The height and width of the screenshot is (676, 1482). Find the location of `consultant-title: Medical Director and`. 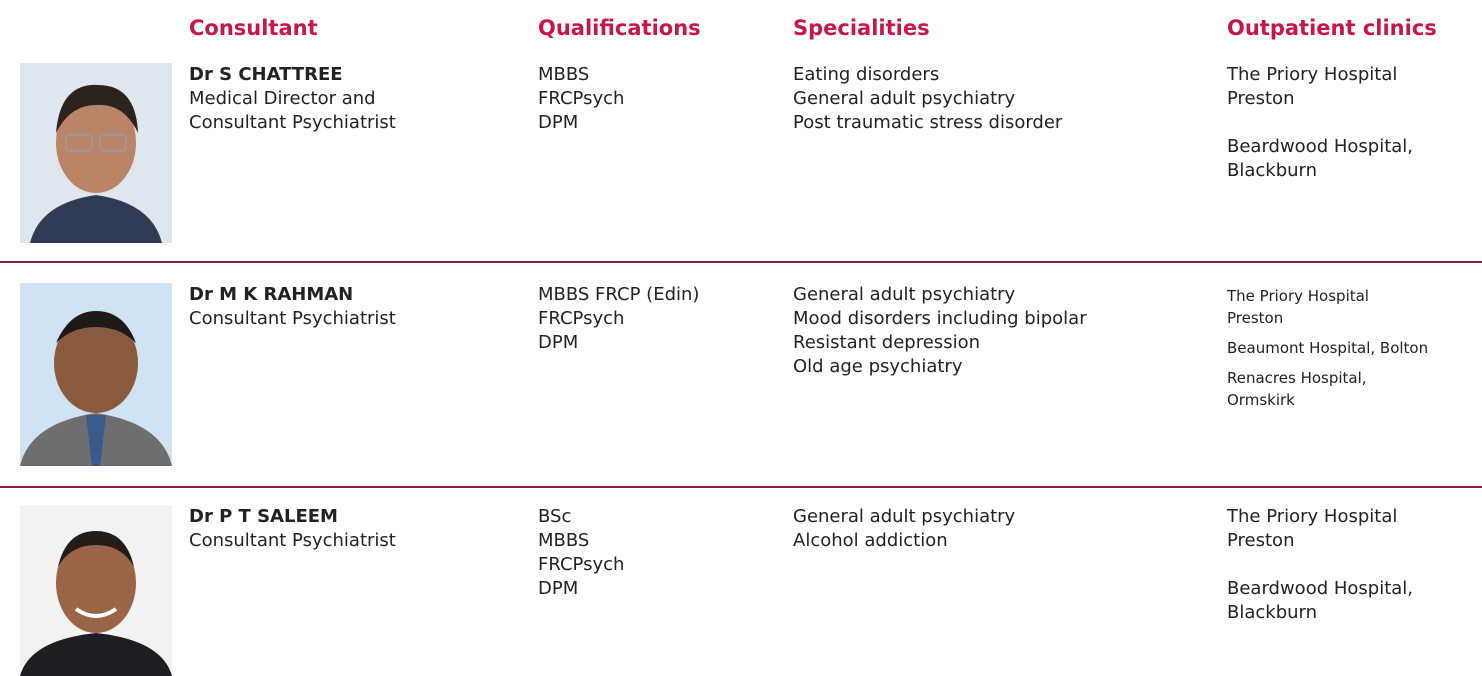

consultant-title: Medical Director and is located at coordinates (282, 98).